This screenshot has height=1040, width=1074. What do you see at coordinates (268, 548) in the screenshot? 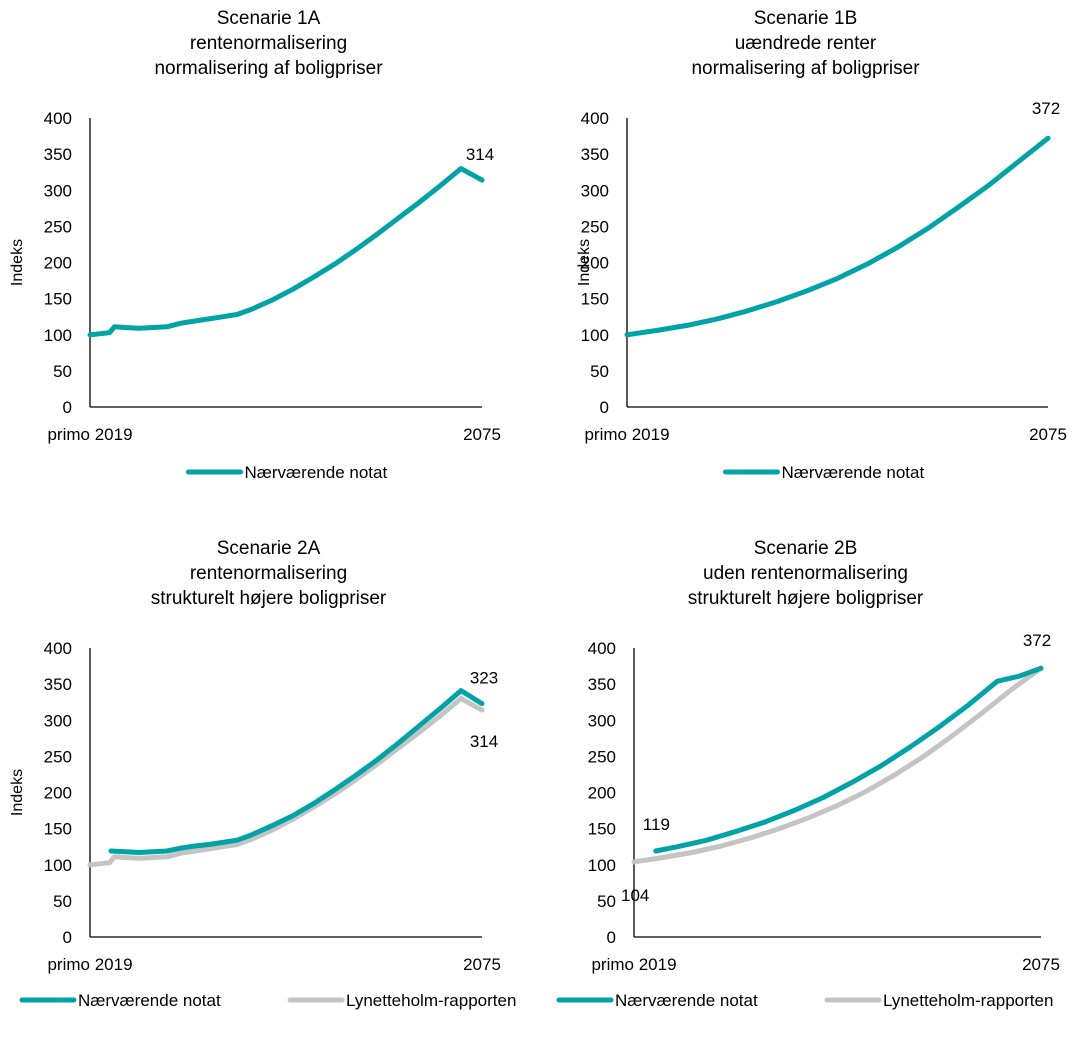
I see `chart-title-line: Scenarie 2A` at bounding box center [268, 548].